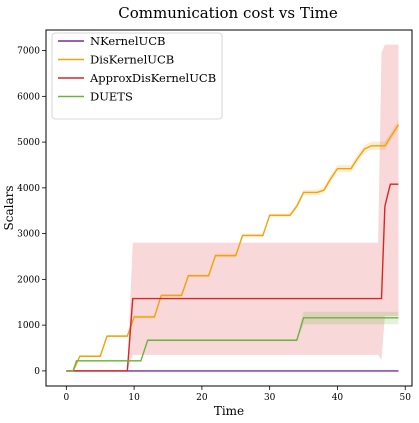 Image resolution: width=419 pixels, height=423 pixels. I want to click on x-axis-ticks: 0 10 20 30 40 50, so click(237, 394).